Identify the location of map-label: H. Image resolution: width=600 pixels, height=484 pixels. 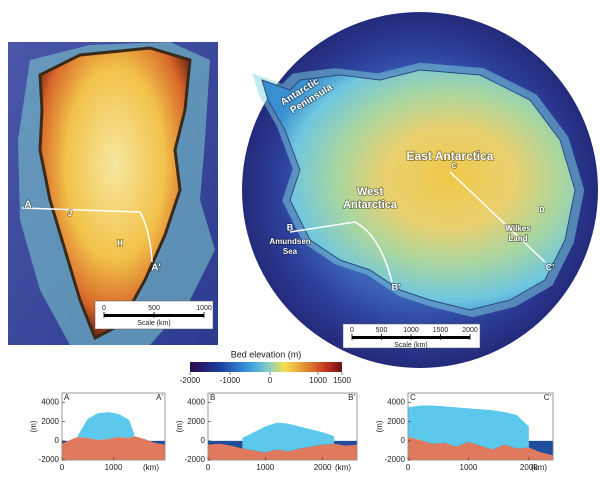
(120, 243).